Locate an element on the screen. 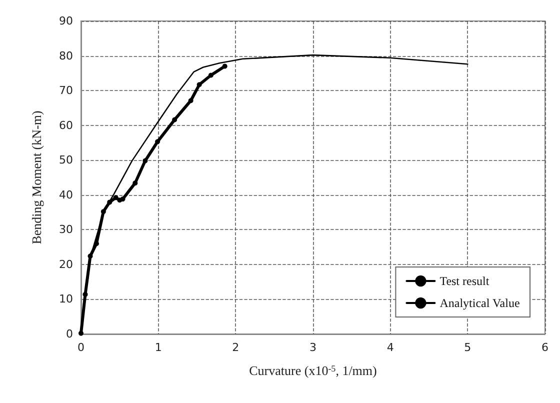 This screenshot has height=403, width=560. y-tick-label: 0 is located at coordinates (69, 334).